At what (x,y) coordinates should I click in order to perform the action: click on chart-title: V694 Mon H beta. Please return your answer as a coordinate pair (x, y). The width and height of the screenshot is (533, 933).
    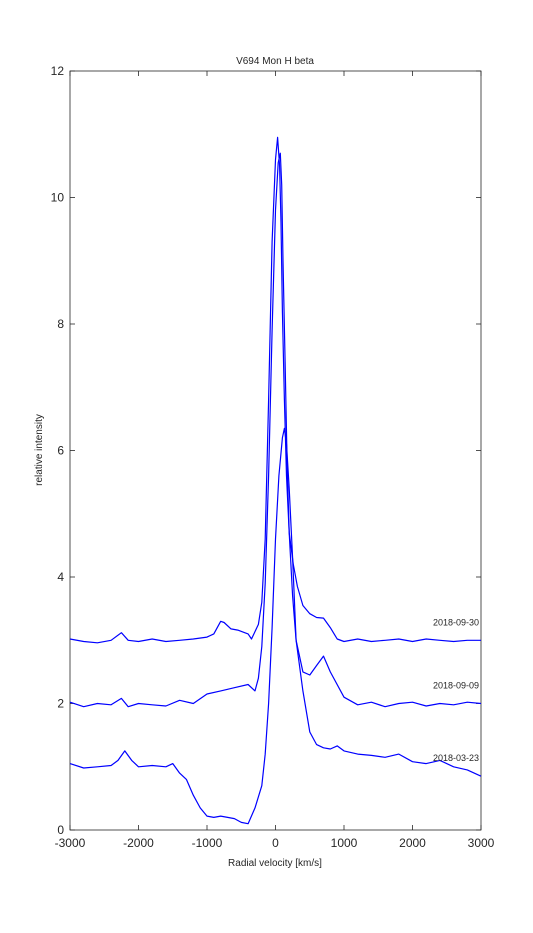
    Looking at the image, I should click on (275, 61).